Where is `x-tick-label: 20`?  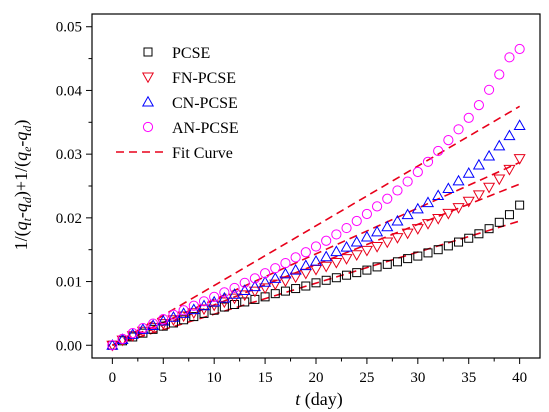 x-tick-label: 20 is located at coordinates (316, 378).